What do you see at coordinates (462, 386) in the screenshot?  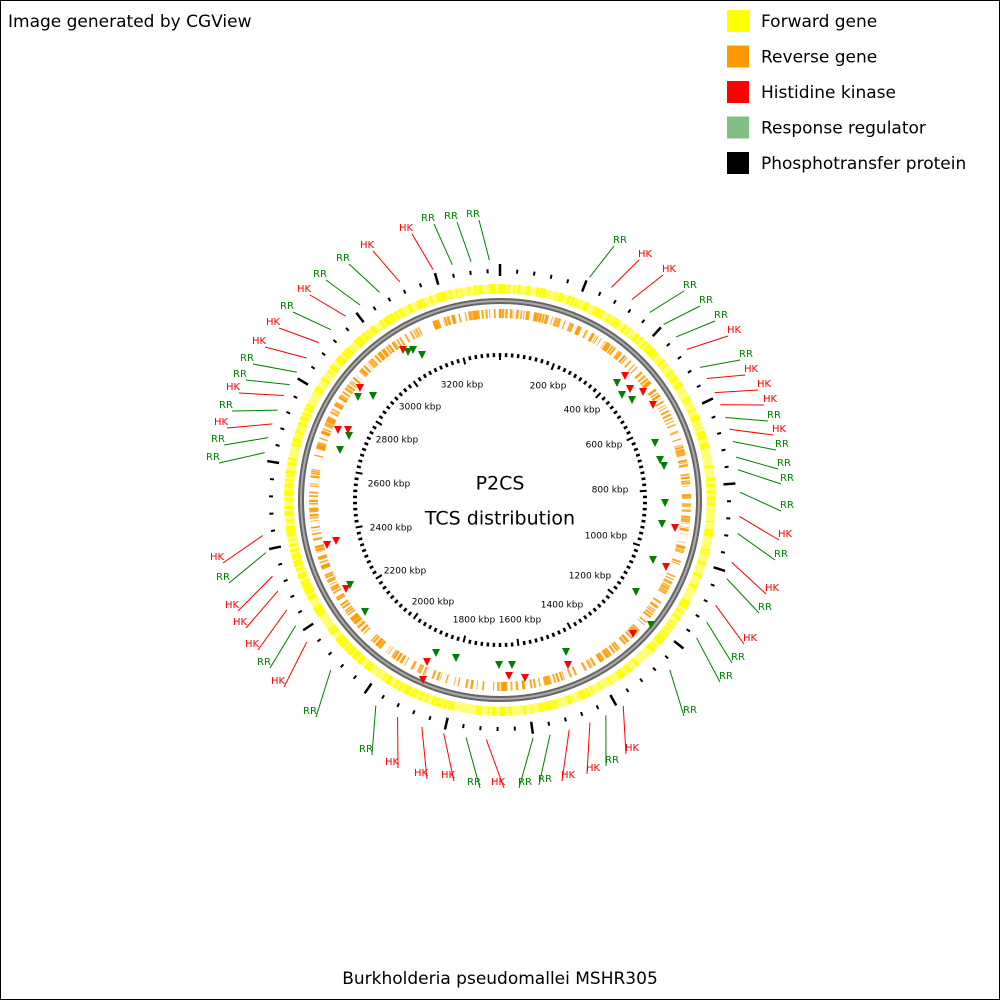 I see `scale-label: 3200 kbp` at bounding box center [462, 386].